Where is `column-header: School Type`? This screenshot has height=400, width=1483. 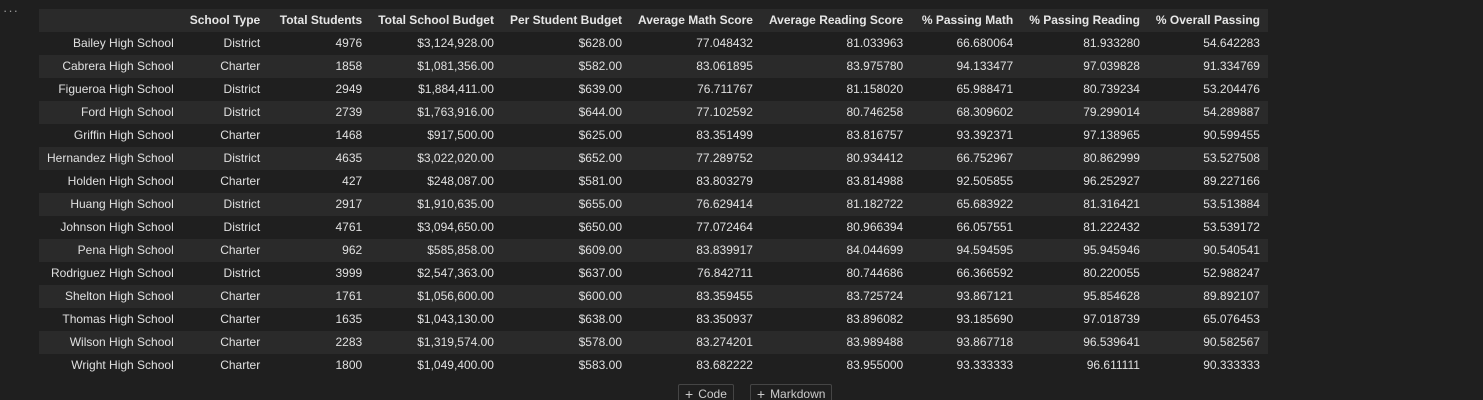 column-header: School Type is located at coordinates (225, 20).